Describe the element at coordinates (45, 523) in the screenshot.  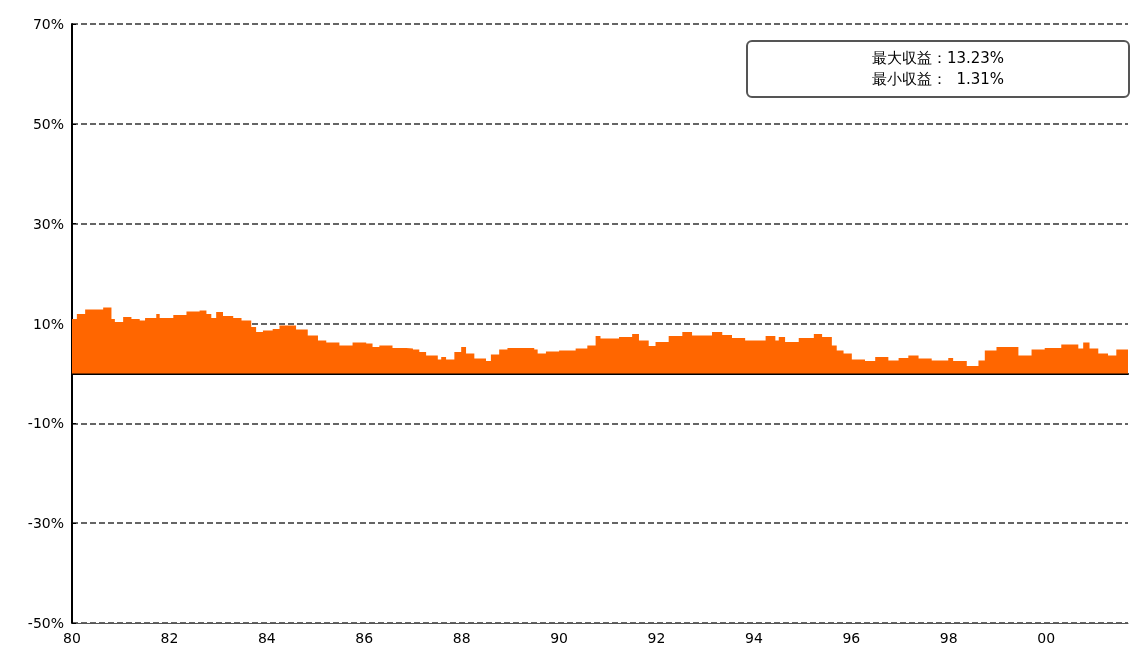
I see `y-tick-label: -30%` at that location.